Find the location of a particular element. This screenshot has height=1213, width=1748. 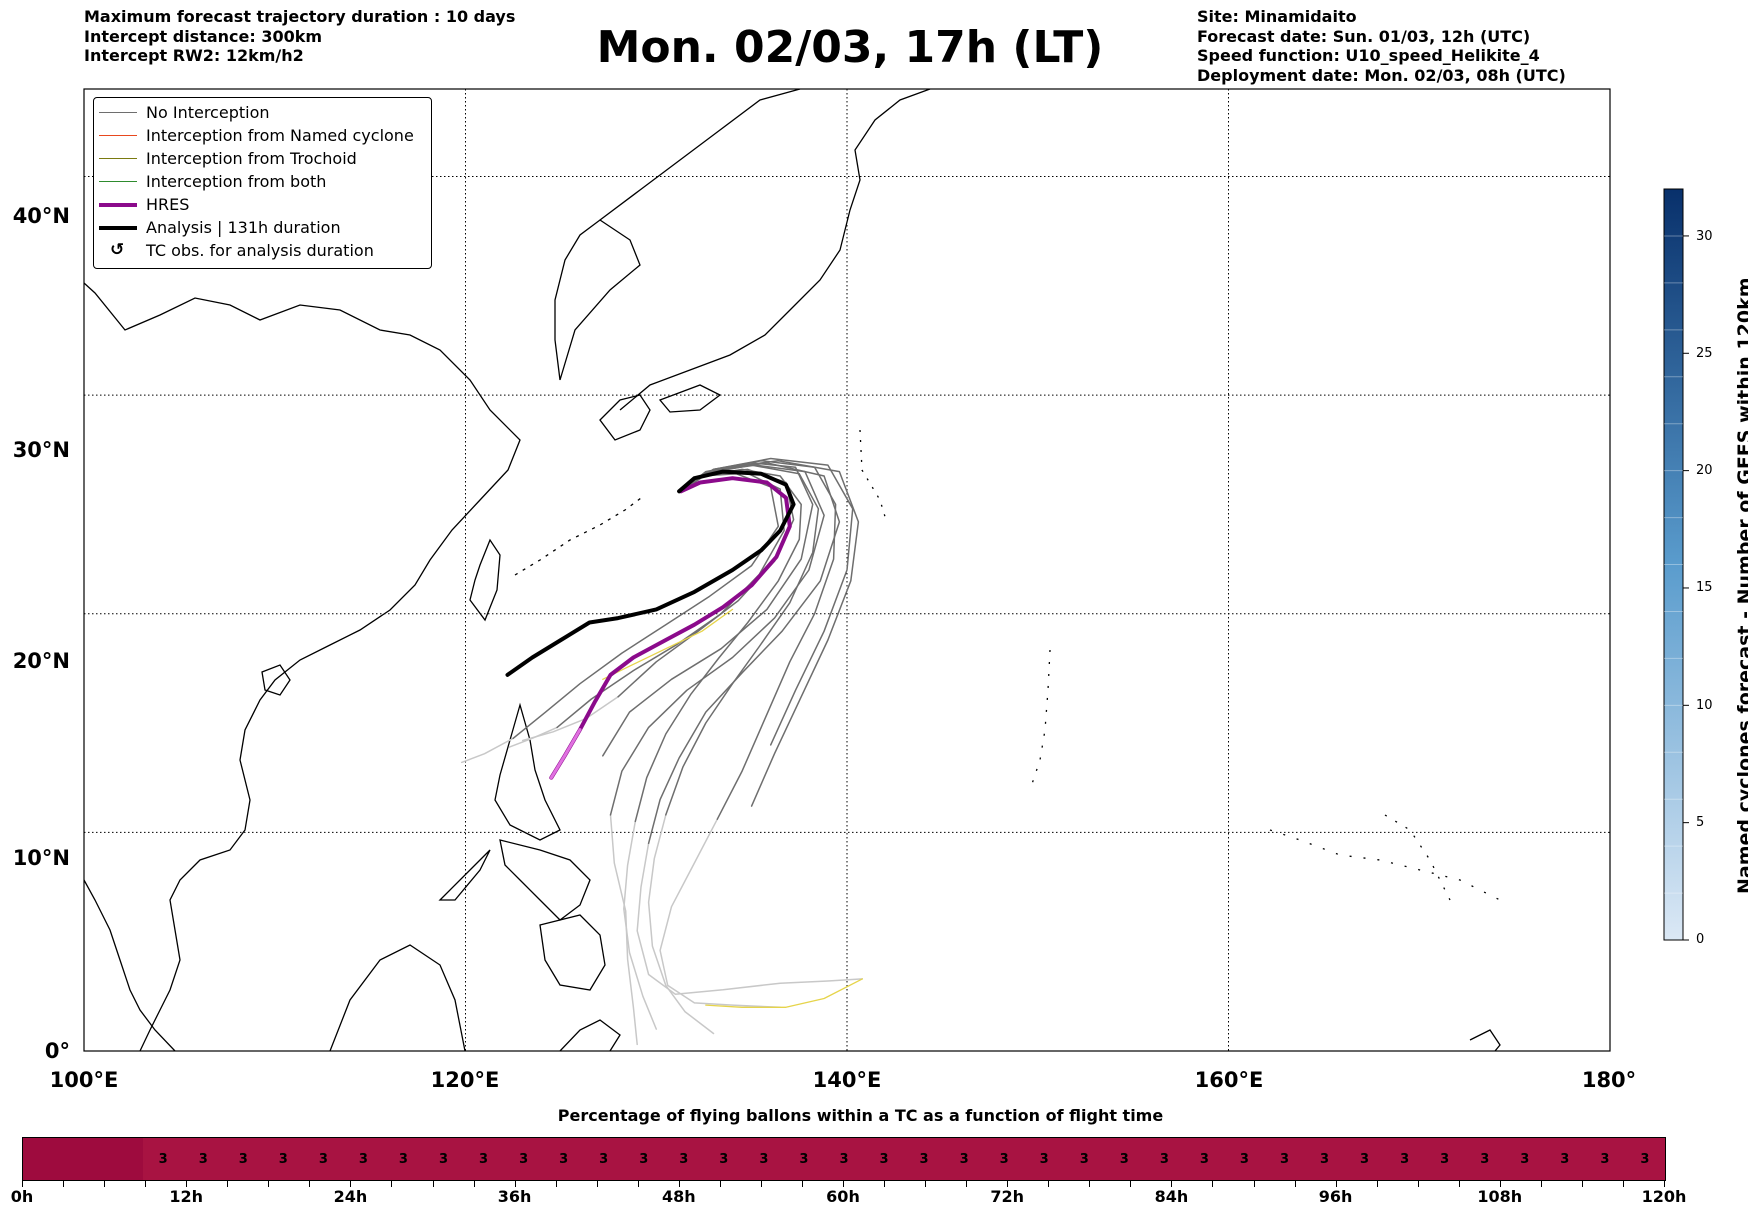

hres-track-start is located at coordinates (565, 754).